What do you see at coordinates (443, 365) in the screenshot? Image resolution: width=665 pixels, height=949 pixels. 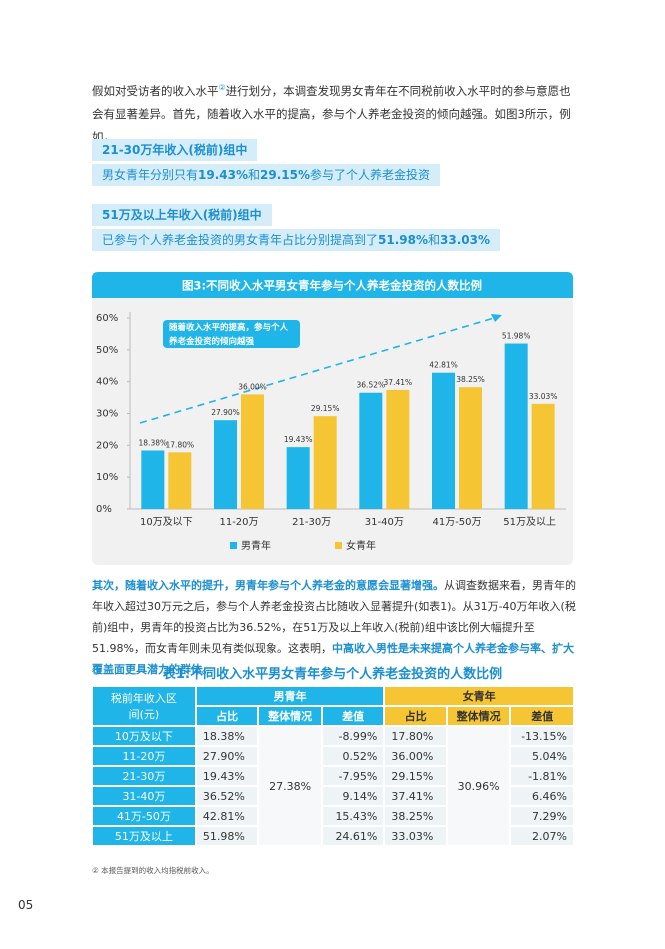 I see `value-label: 42.81%` at bounding box center [443, 365].